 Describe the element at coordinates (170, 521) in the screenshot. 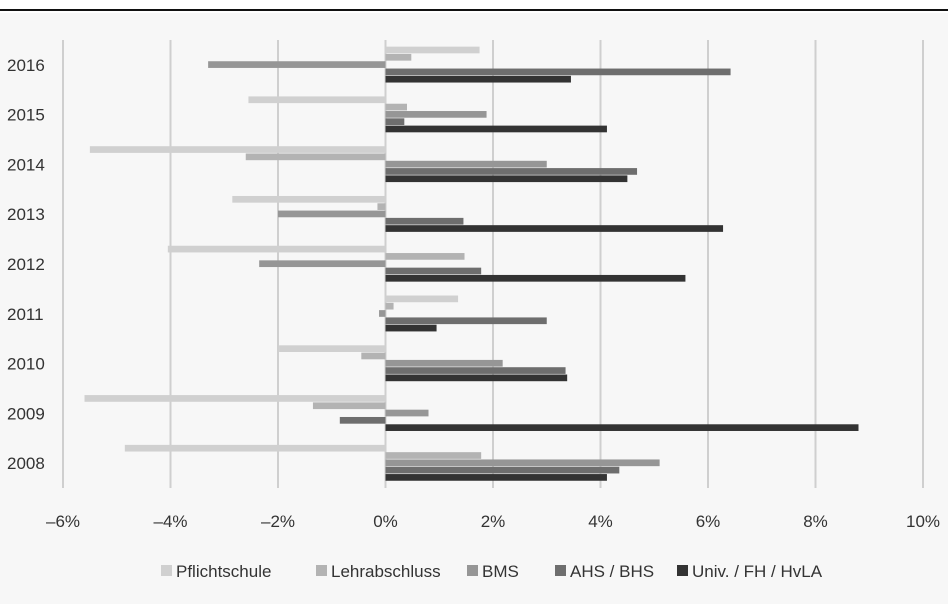

I see `x-tick-label: –4%` at that location.